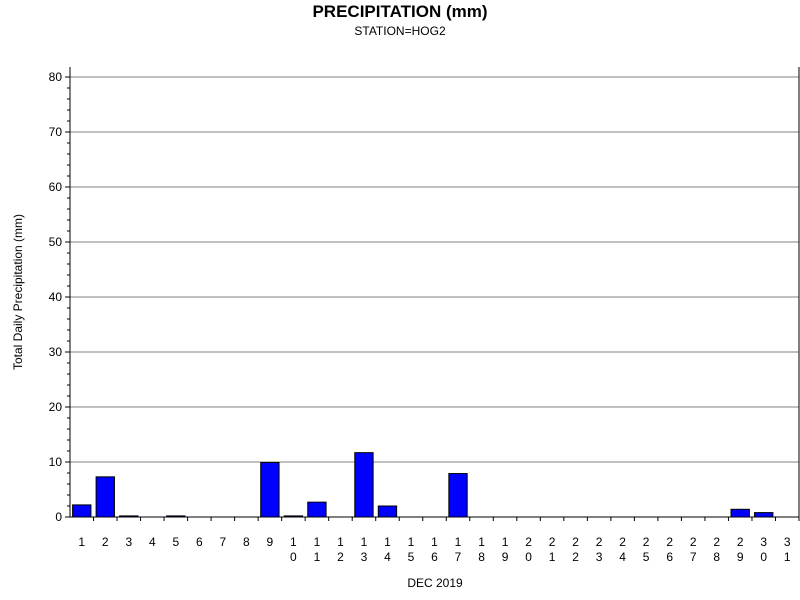  I want to click on y-tick-label: 30, so click(56, 352).